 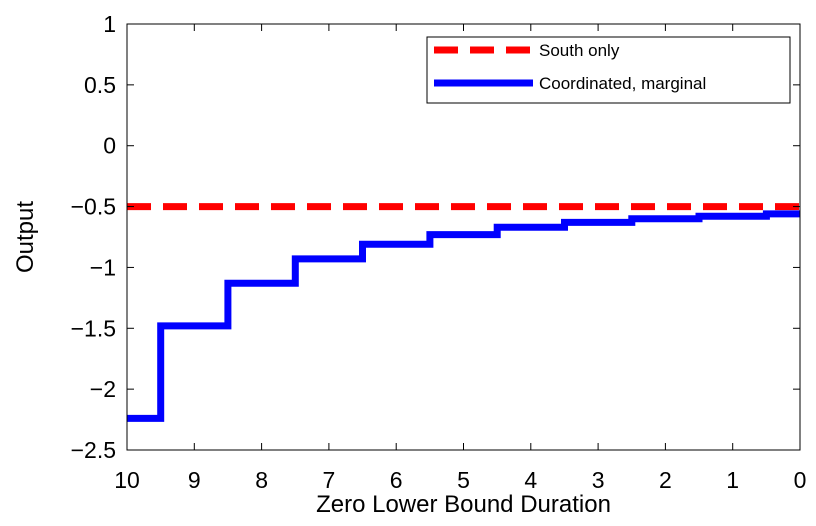 What do you see at coordinates (665, 480) in the screenshot?
I see `x-tick-label: 2` at bounding box center [665, 480].